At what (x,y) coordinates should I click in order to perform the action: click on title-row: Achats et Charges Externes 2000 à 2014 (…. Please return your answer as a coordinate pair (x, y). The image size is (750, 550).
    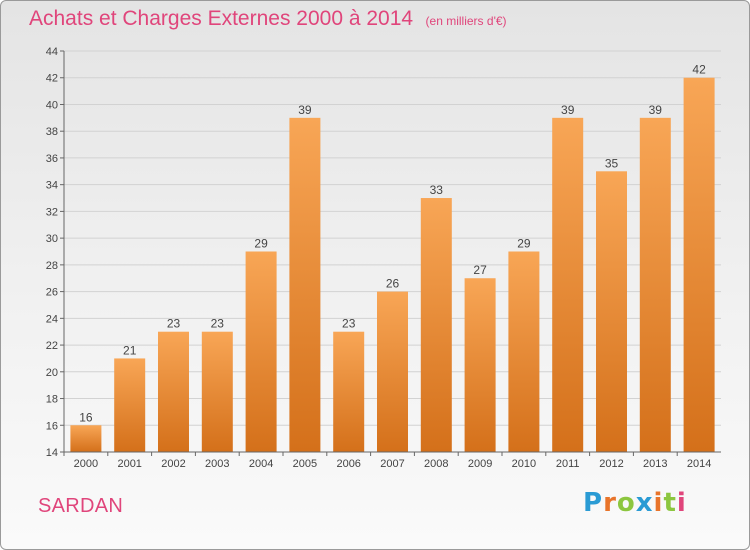
    Looking at the image, I should click on (268, 19).